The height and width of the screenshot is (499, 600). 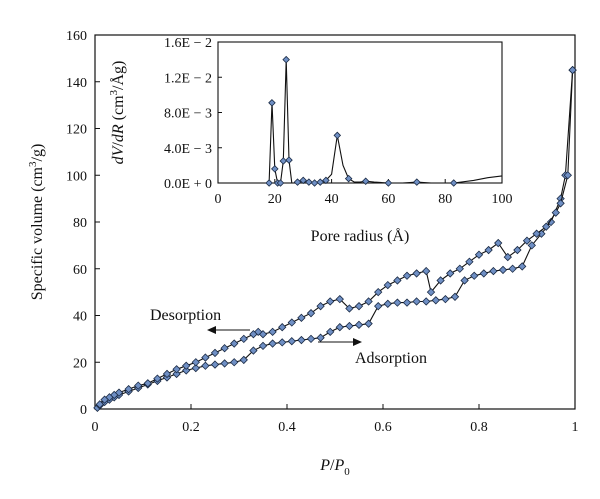 What do you see at coordinates (117, 113) in the screenshot?
I see `inset-y-axis-label: dV/dR (cm3/Åg)` at bounding box center [117, 113].